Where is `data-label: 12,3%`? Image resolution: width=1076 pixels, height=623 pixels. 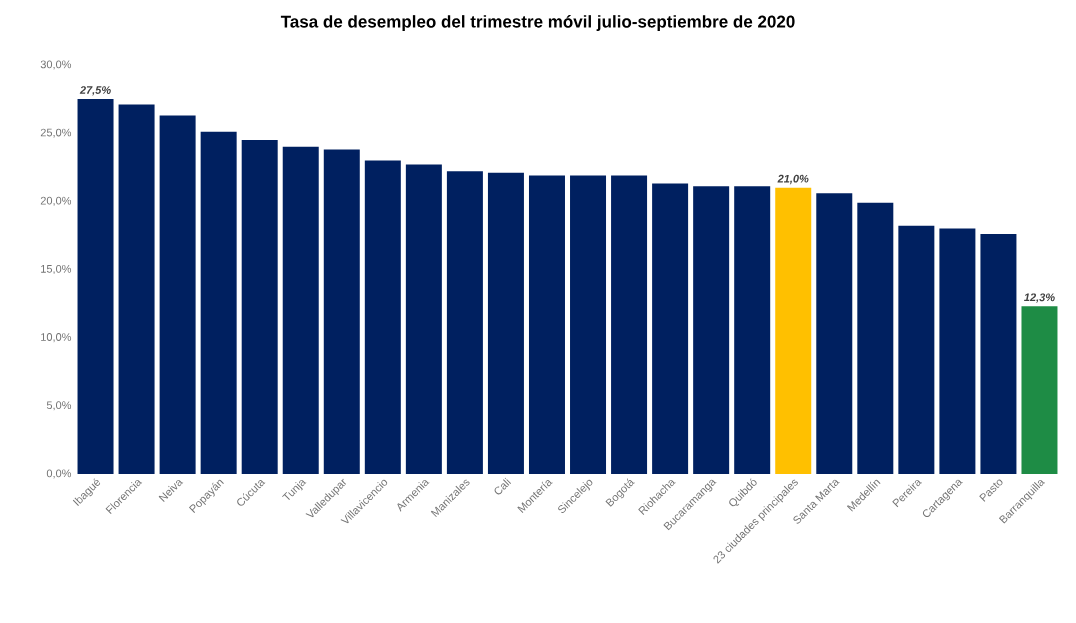 data-label: 12,3% is located at coordinates (1039, 298).